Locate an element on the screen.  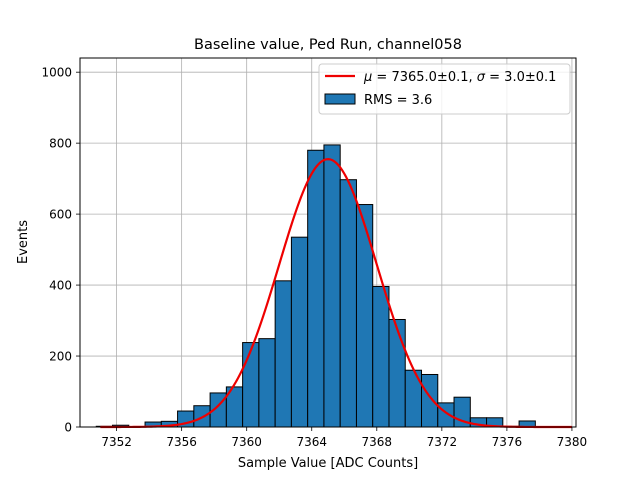
x-tick-label: 7376 is located at coordinates (507, 442).